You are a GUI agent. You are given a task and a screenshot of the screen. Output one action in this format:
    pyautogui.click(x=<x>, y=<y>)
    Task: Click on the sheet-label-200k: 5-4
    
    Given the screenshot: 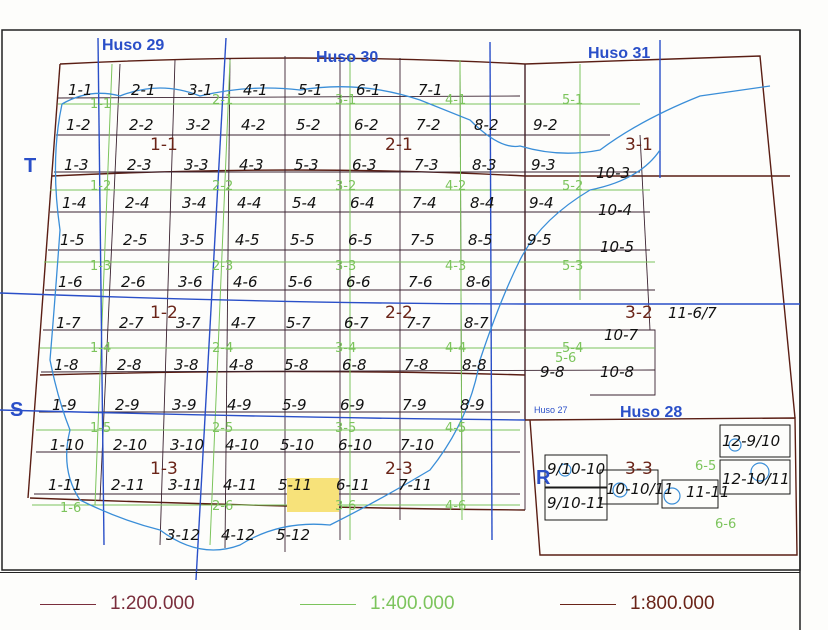 What is the action you would take?
    pyautogui.click(x=304, y=203)
    